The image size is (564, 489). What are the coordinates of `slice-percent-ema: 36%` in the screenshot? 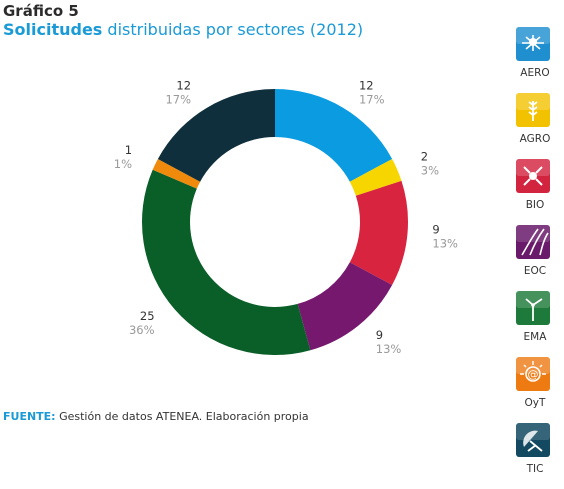 It's located at (142, 330).